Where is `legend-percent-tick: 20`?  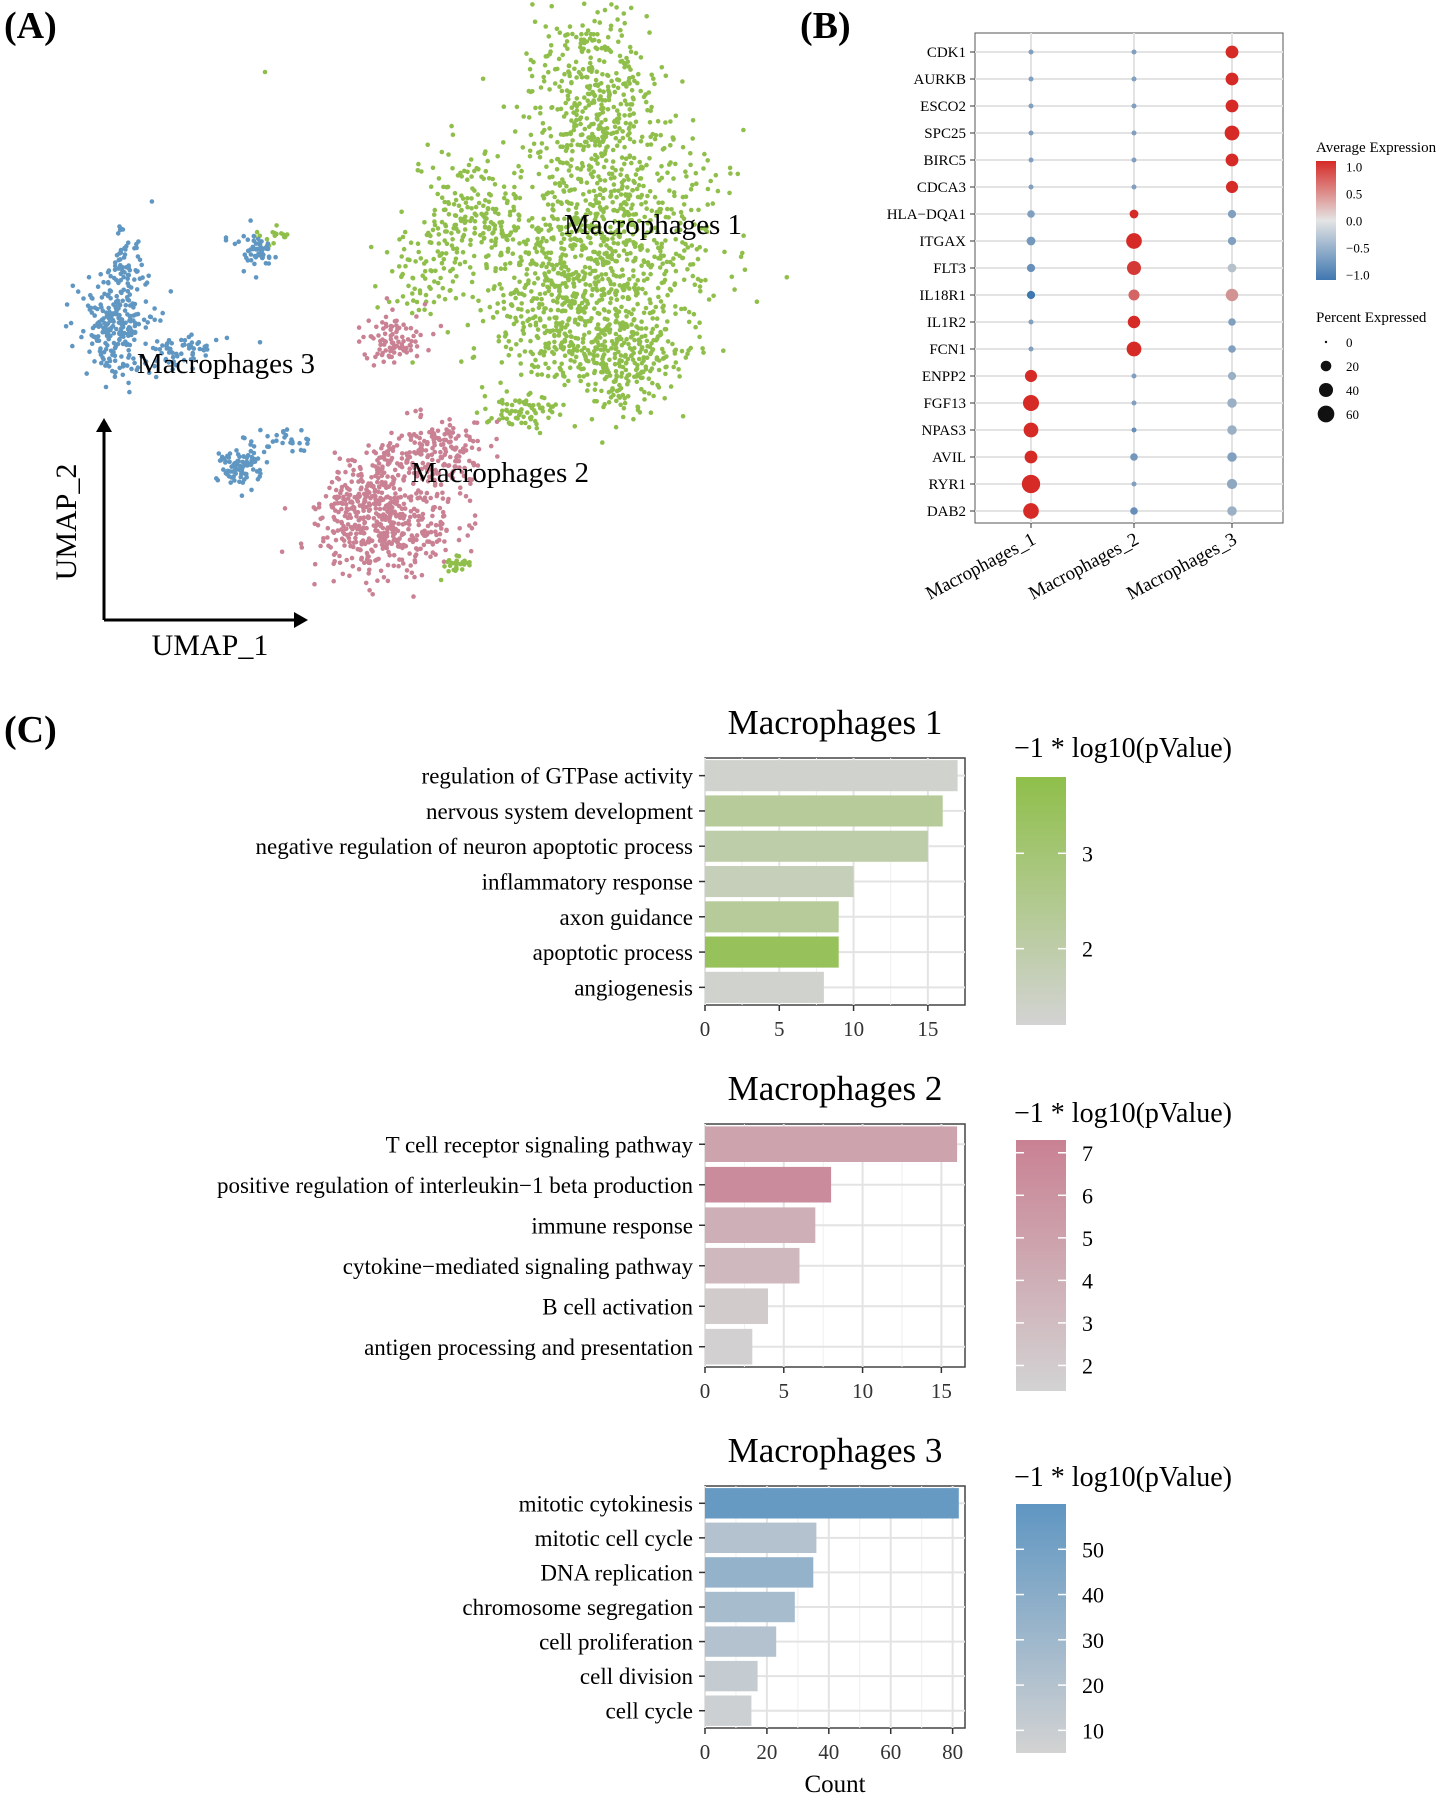 legend-percent-tick: 20 is located at coordinates (1352, 366).